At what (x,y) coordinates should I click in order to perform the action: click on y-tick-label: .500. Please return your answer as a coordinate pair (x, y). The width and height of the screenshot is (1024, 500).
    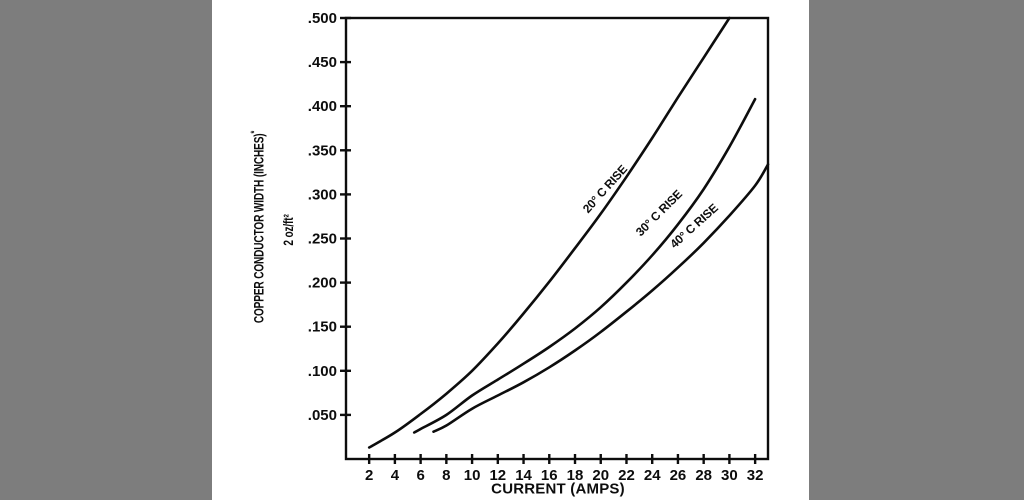
    Looking at the image, I should click on (322, 18).